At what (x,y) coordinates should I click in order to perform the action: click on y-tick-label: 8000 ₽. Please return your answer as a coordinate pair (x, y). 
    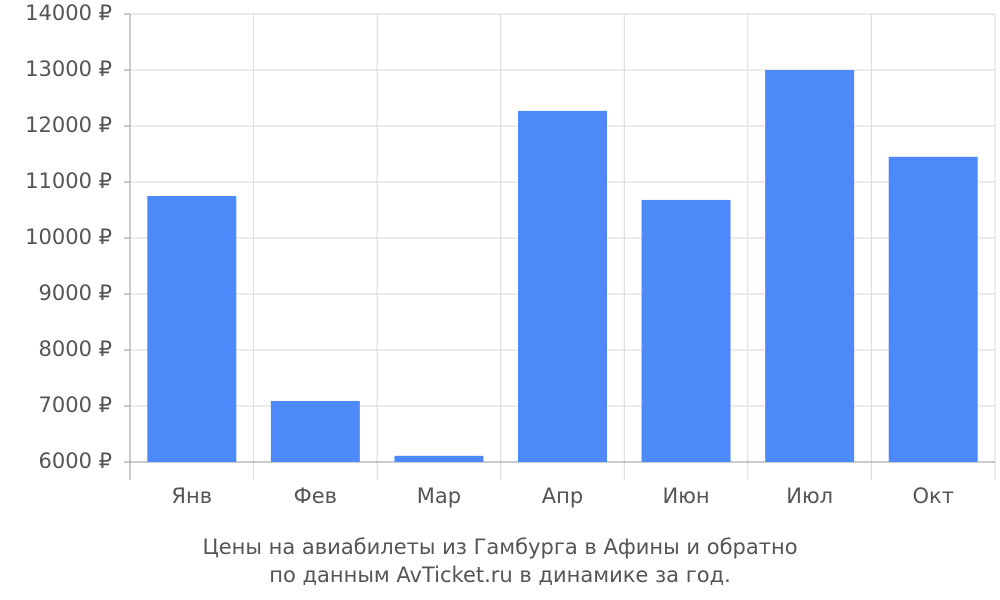
    Looking at the image, I should click on (75, 349).